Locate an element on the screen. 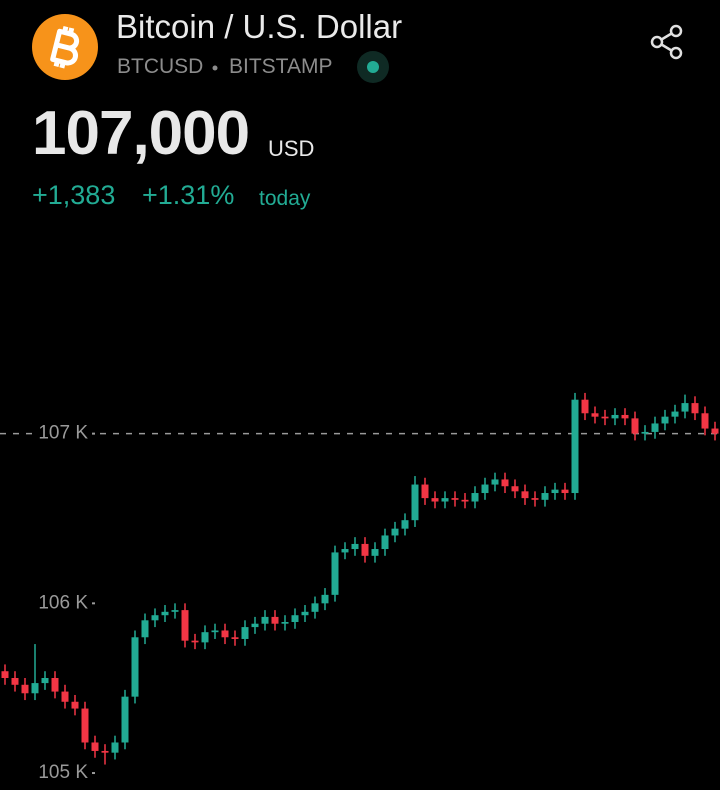  currency: USD is located at coordinates (291, 148).